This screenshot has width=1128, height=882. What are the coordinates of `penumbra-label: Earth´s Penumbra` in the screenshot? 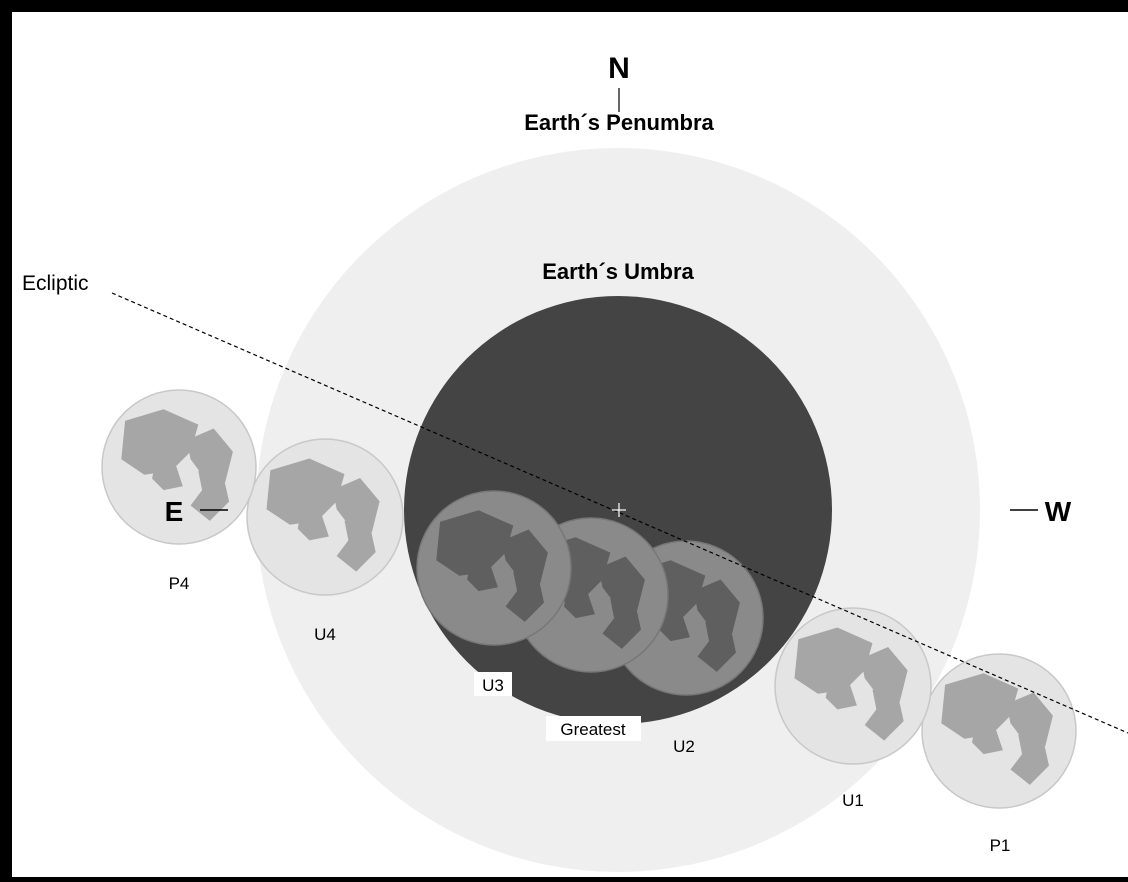 It's located at (619, 122).